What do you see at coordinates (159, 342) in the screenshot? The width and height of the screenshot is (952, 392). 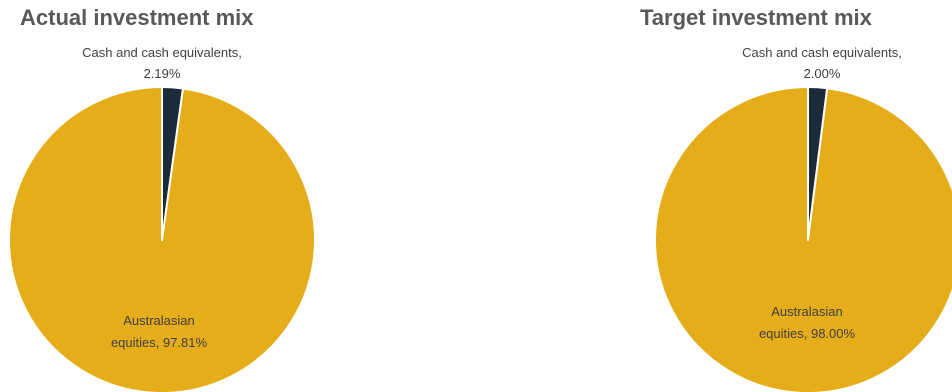 I see `actual-equities-value: equities, 97.81%` at bounding box center [159, 342].